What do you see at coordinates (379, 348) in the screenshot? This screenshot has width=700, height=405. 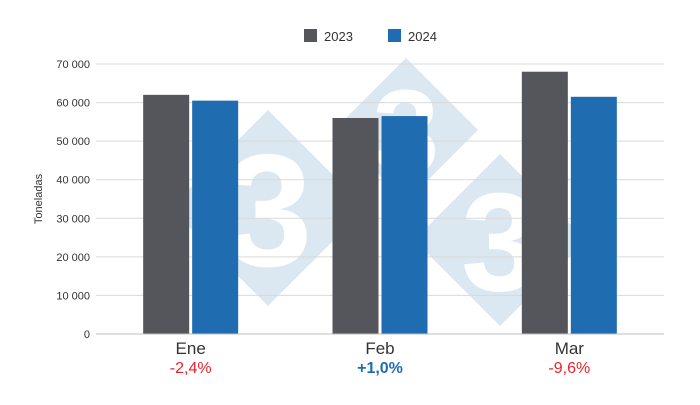 I see `x-tick-label: Feb` at bounding box center [379, 348].